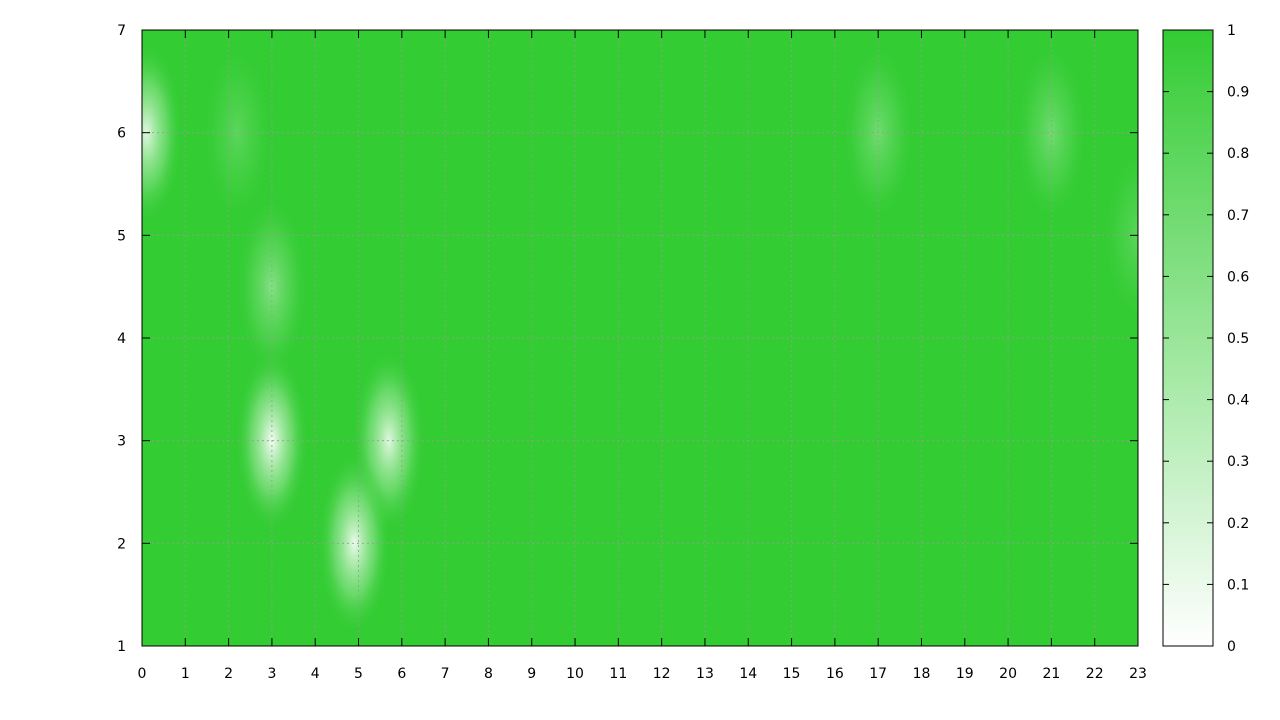  What do you see at coordinates (748, 674) in the screenshot?
I see `x-tick-label: 14` at bounding box center [748, 674].